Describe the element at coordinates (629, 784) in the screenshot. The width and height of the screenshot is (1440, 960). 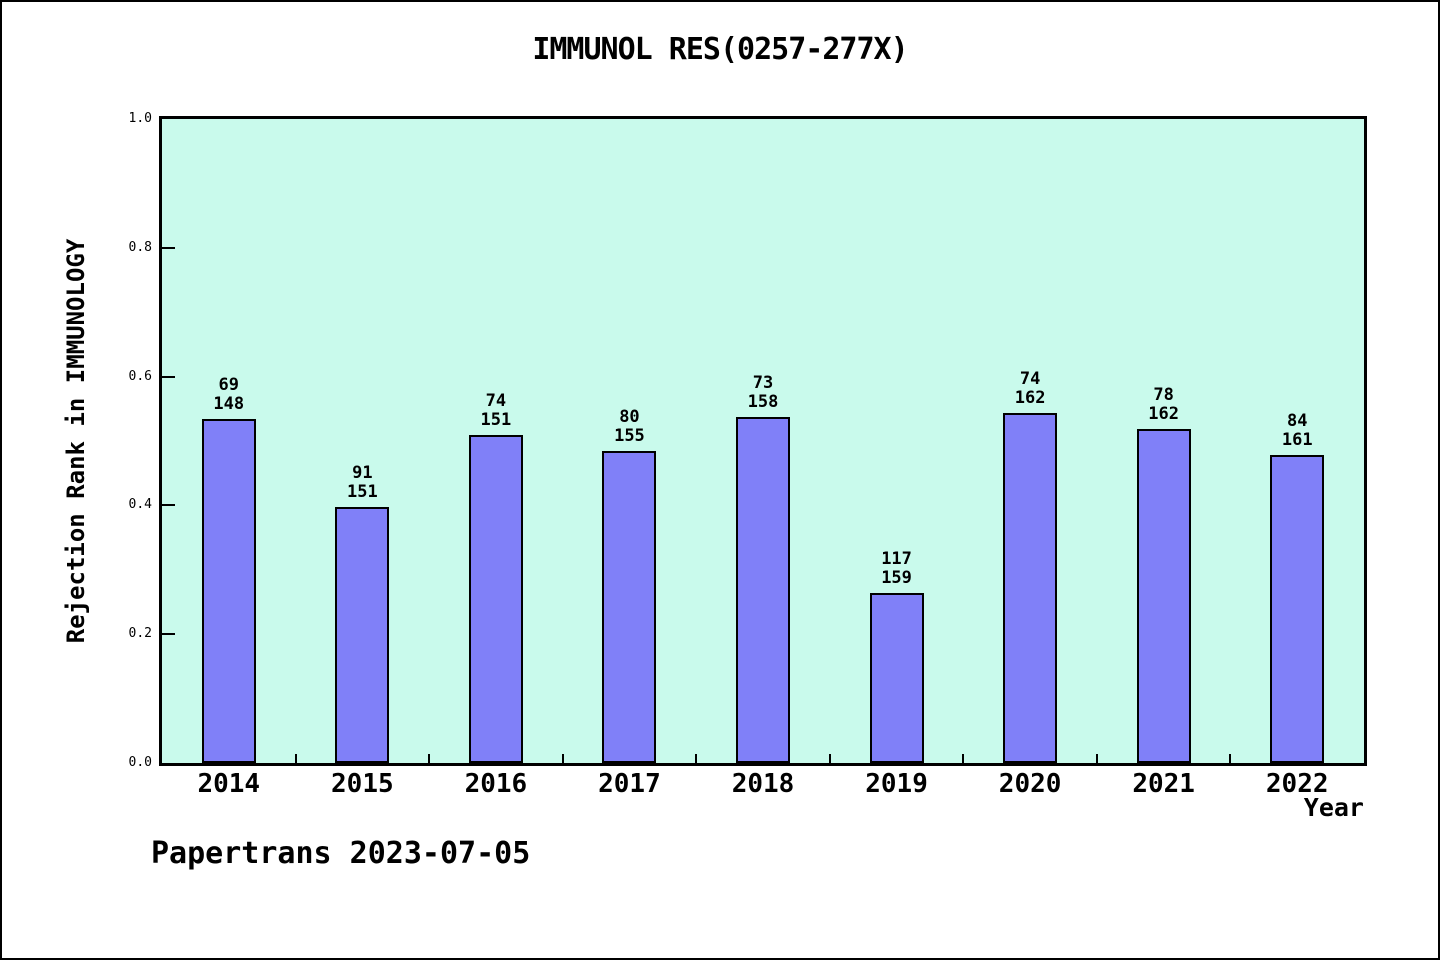
I see `x-tick-label-2017: 2017` at that location.